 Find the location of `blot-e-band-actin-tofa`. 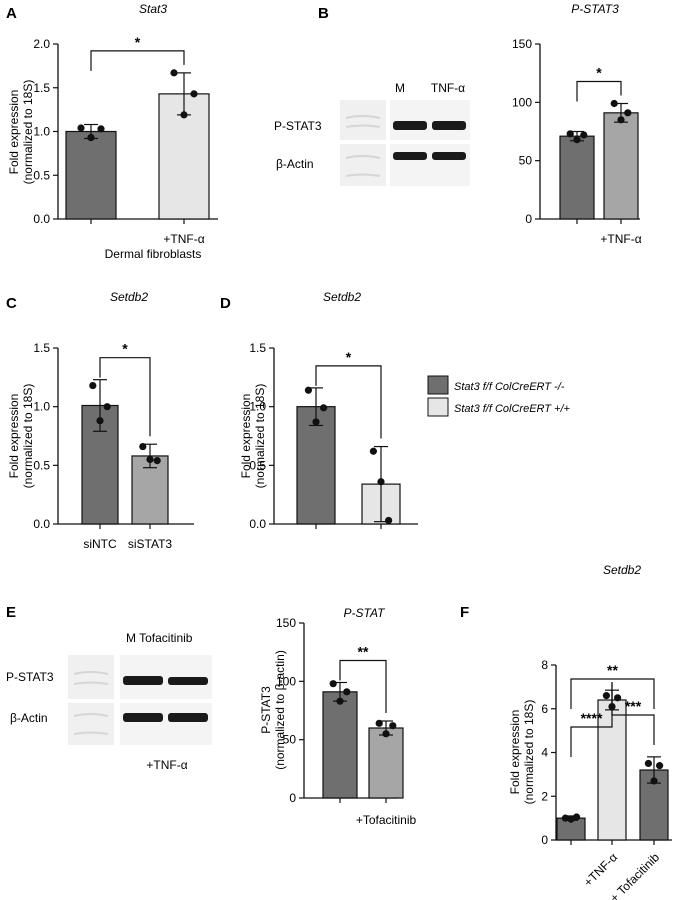

blot-e-band-actin-tofa is located at coordinates (188, 717).